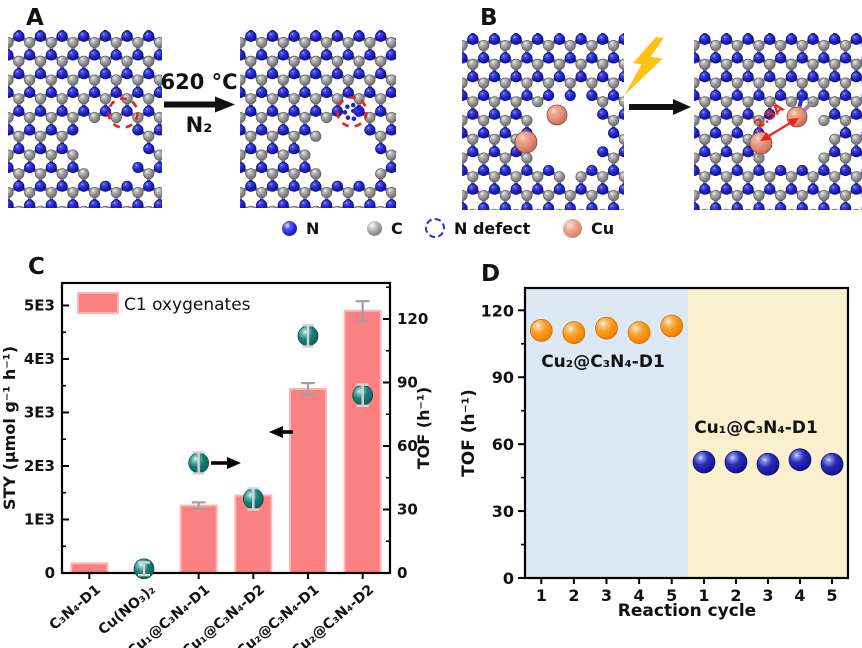 This screenshot has height=648, width=862. Describe the element at coordinates (491, 274) in the screenshot. I see `panel-d-label: D` at that location.